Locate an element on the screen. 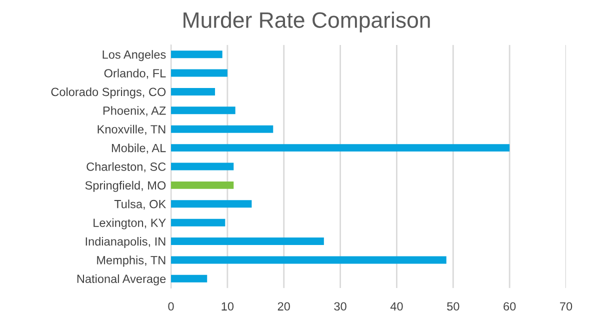 The height and width of the screenshot is (326, 613). x-tick-label: 0 is located at coordinates (171, 306).